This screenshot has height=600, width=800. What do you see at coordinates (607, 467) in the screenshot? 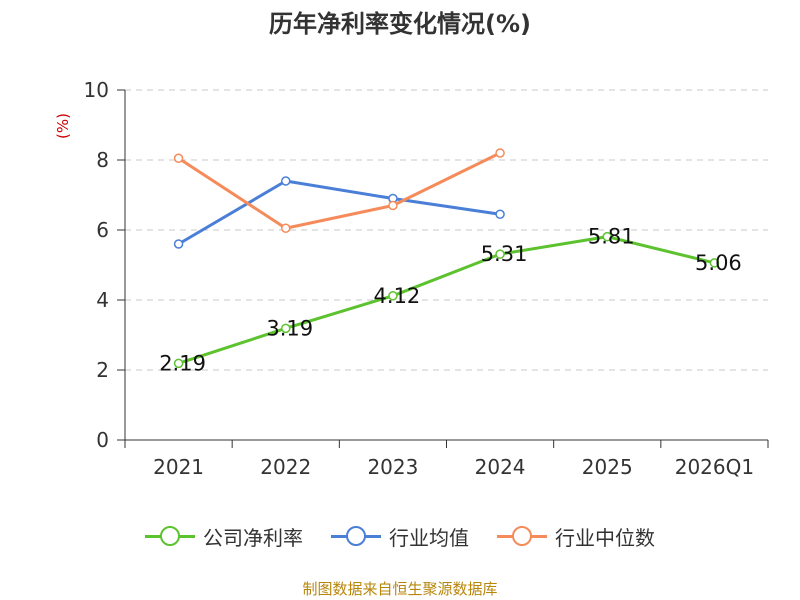
I see `x-tick-label: 2025` at bounding box center [607, 467].